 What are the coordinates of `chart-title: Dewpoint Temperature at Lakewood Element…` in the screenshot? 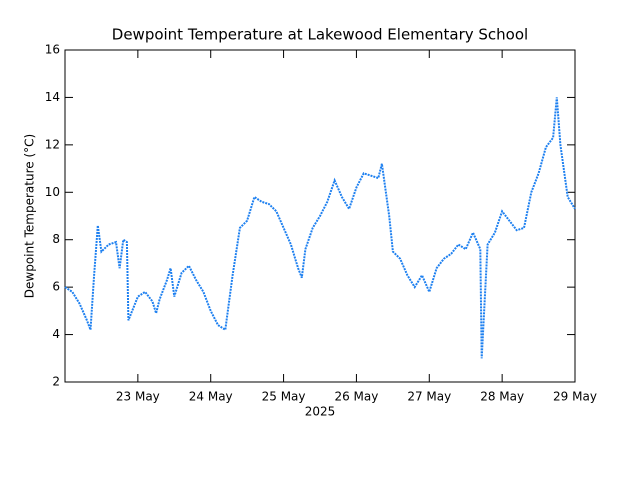 It's located at (320, 35).